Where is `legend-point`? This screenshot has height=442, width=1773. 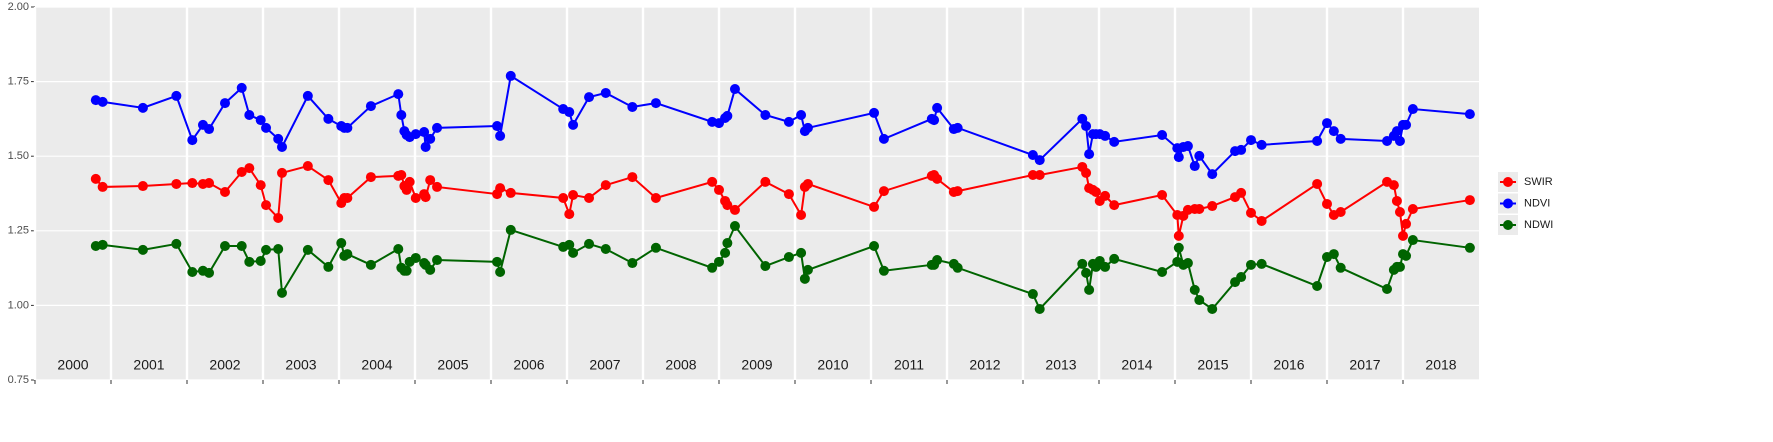
legend-point is located at coordinates (1508, 225).